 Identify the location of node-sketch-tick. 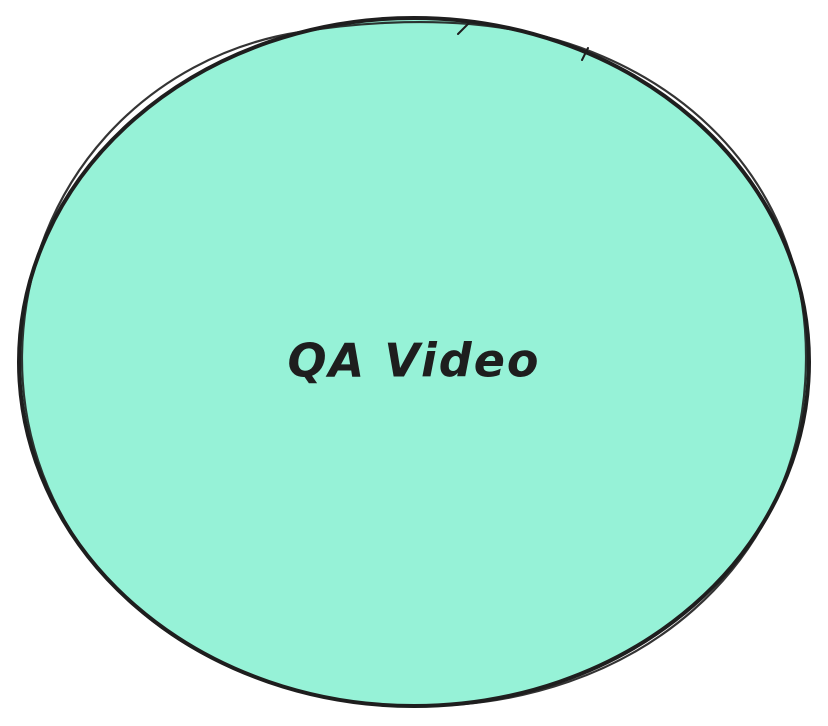
(523, 41).